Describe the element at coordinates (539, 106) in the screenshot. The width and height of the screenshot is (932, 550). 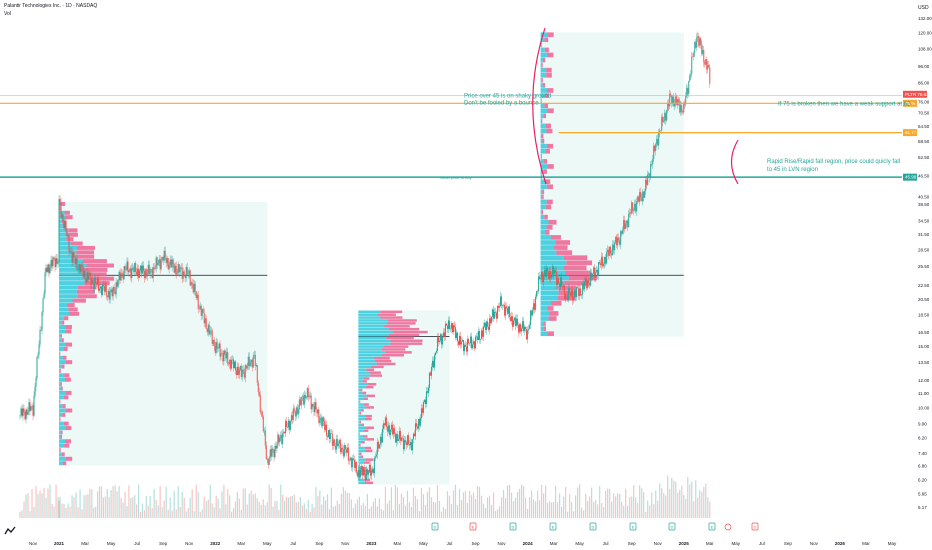
I see `bracket-arc-left` at that location.